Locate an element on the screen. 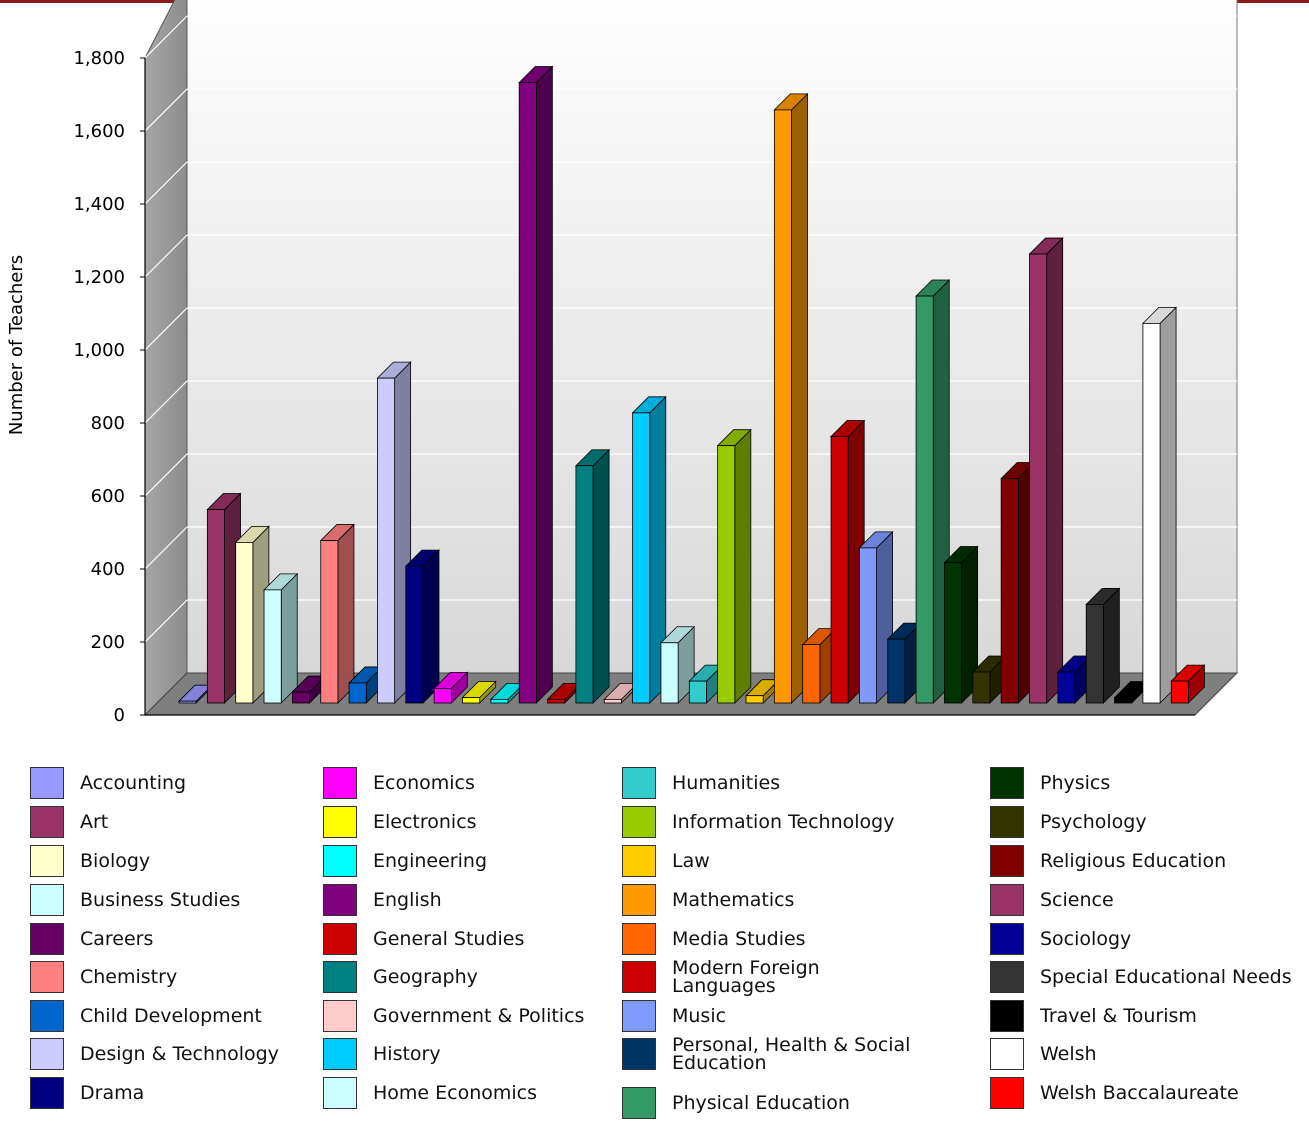 The image size is (1309, 1122). legend-label: Special Educational Needs is located at coordinates (1166, 977).